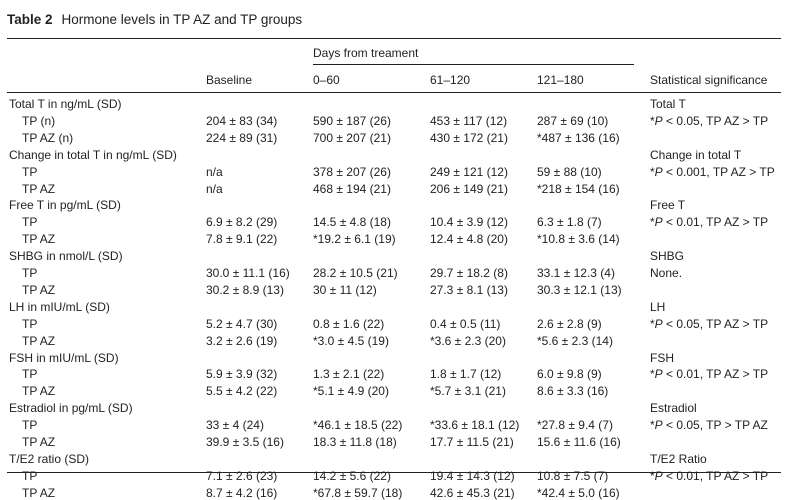  What do you see at coordinates (366, 53) in the screenshot?
I see `span-header: Days from treament` at bounding box center [366, 53].